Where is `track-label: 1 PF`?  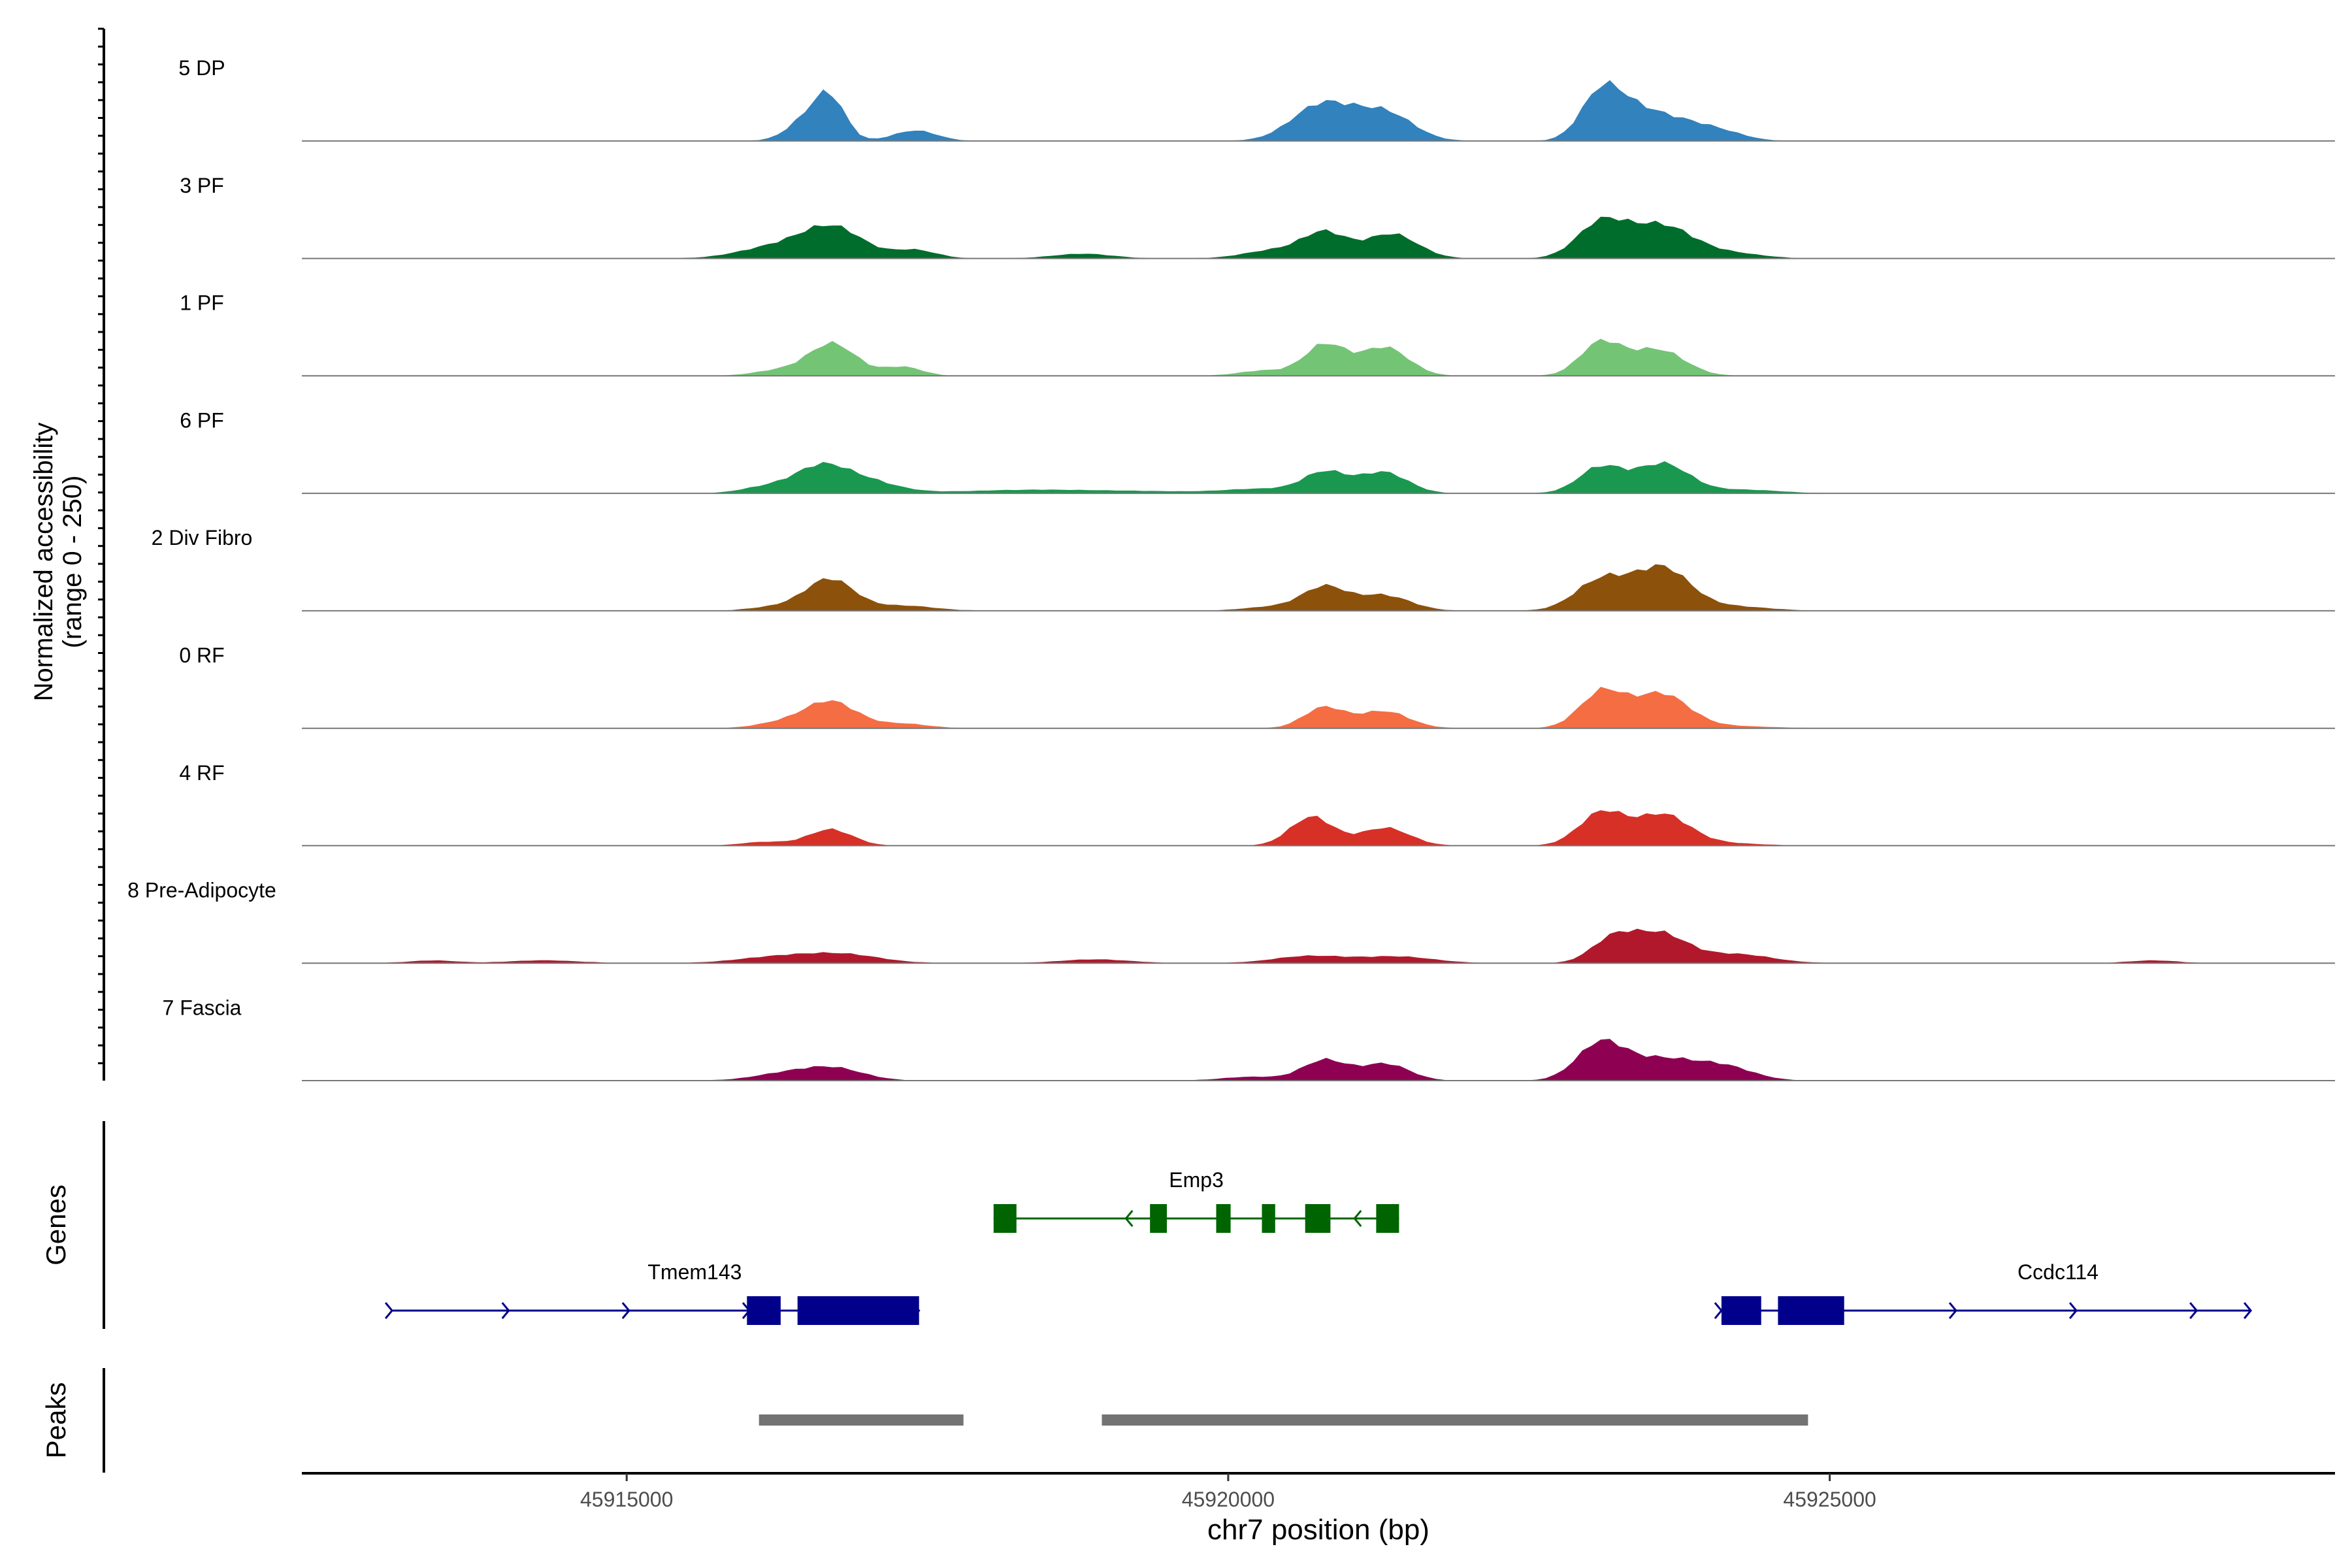 track-label: 1 PF is located at coordinates (202, 303).